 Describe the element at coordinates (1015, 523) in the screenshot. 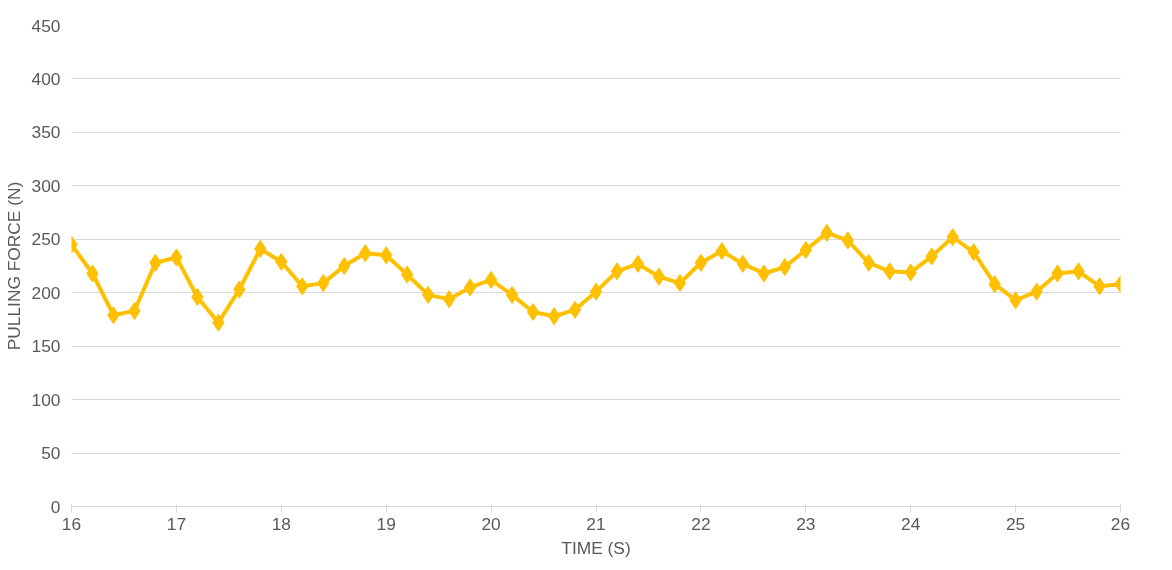

I see `x-tick-label: 25` at that location.